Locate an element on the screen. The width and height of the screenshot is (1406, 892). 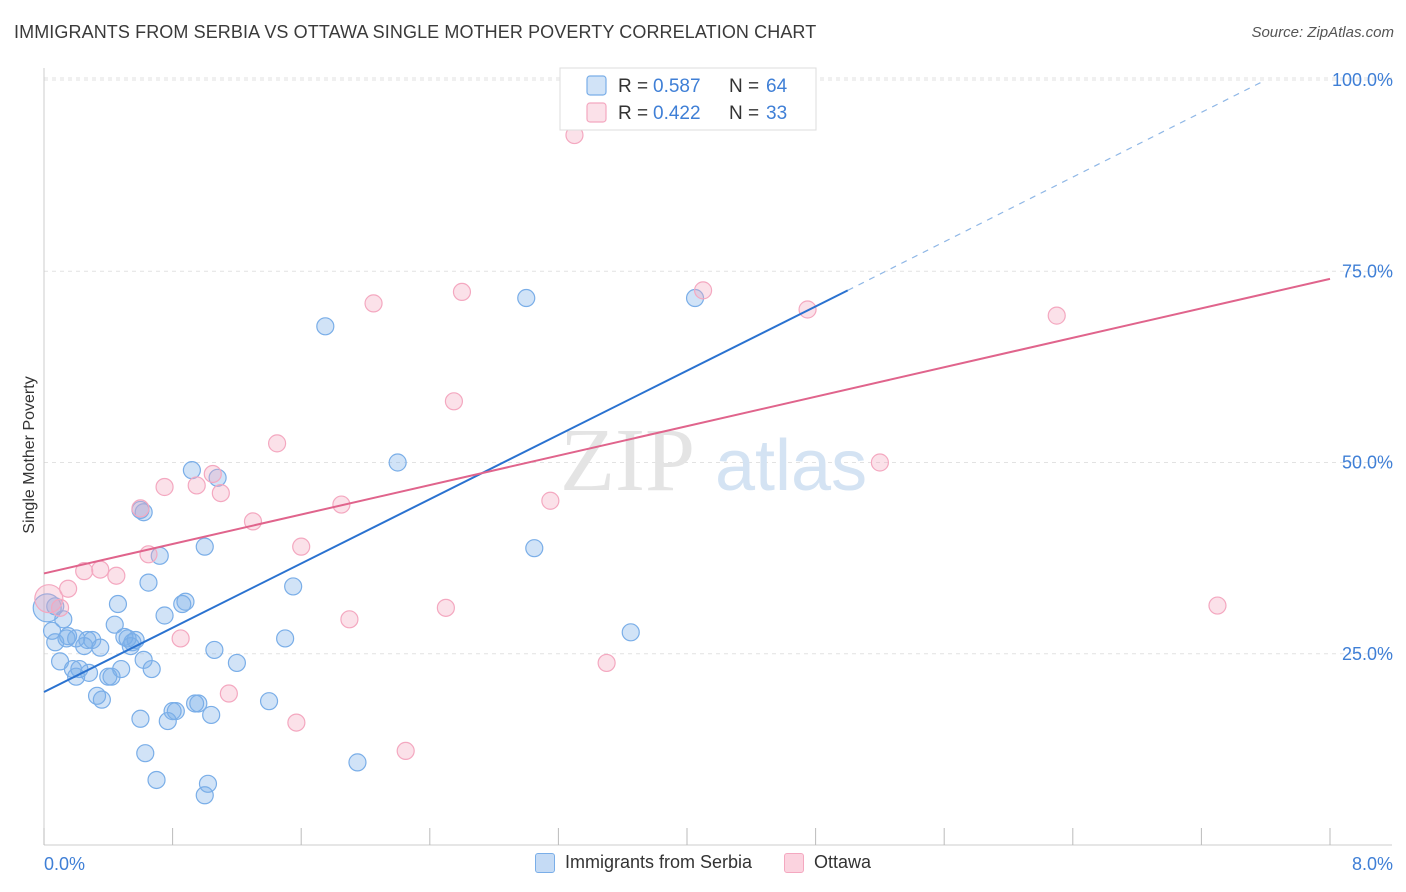
y-tick-label: 50.0% is located at coordinates (1367, 463).